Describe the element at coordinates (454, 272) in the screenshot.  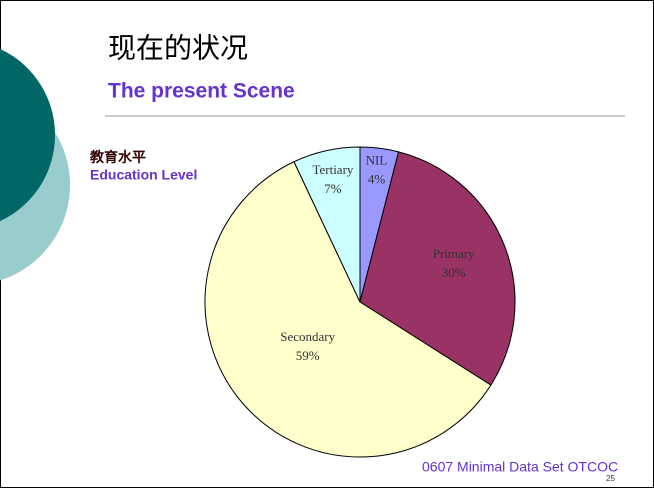
I see `slice-value-label: 30%` at that location.